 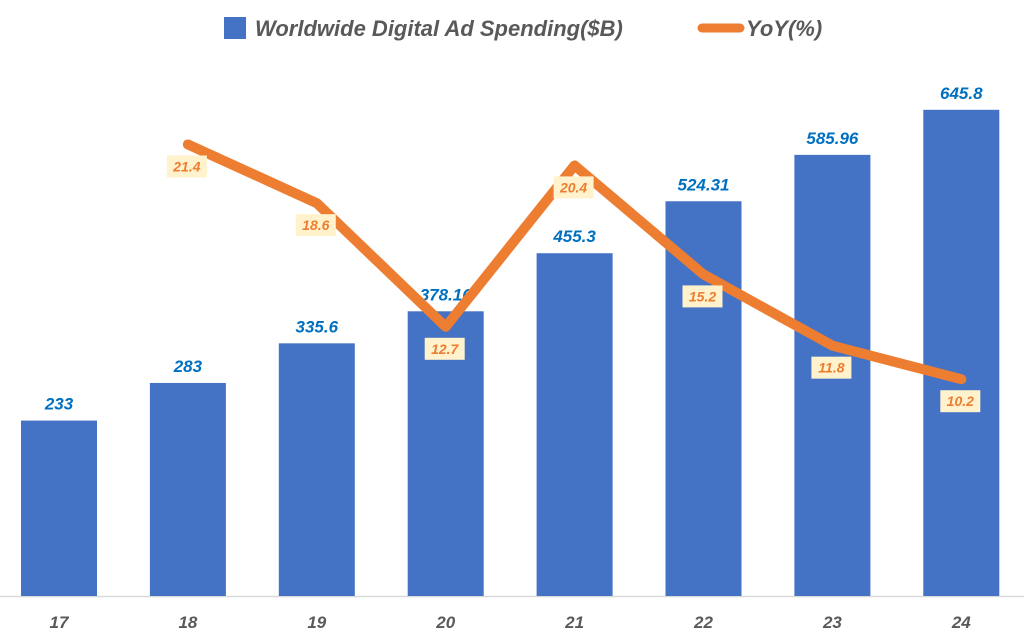 I want to click on line-label-22: 15.2, so click(x=702, y=296).